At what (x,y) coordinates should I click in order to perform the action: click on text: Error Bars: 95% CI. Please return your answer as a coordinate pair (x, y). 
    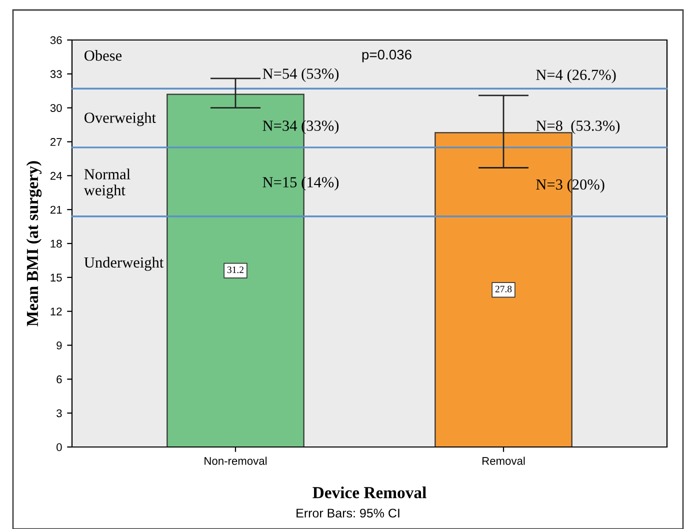
    Looking at the image, I should click on (348, 513).